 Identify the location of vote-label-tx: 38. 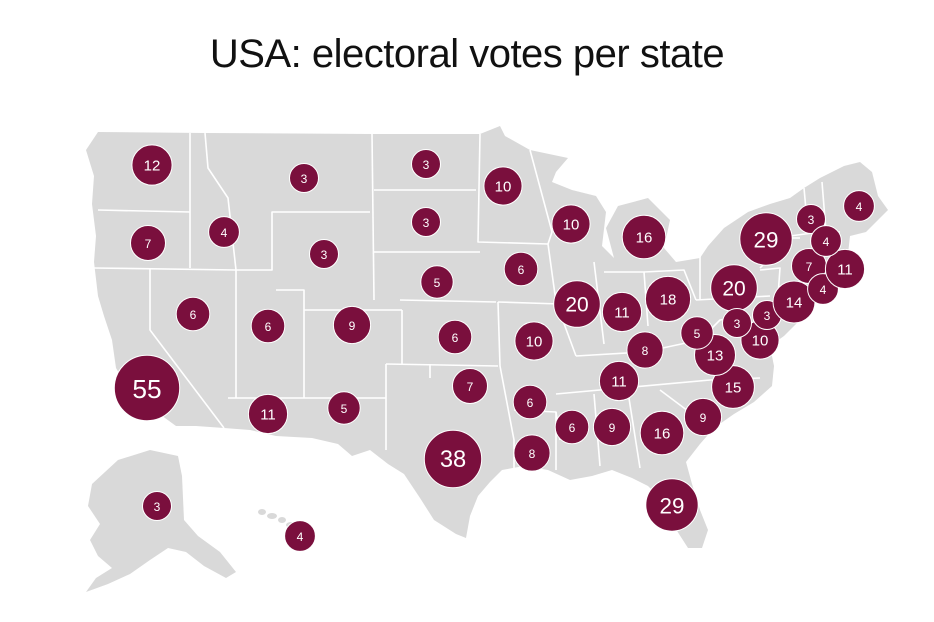
(453, 460).